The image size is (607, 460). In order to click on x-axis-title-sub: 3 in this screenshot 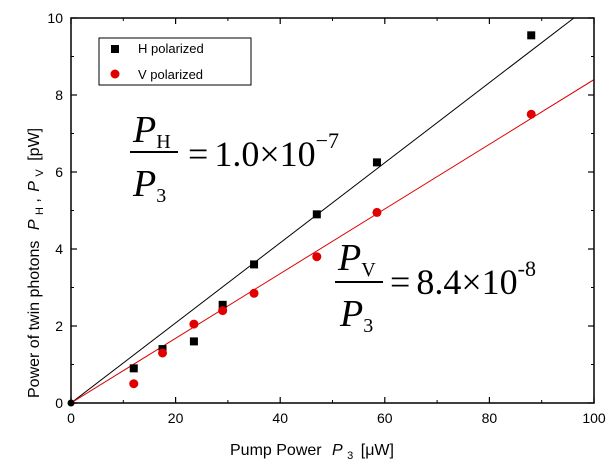, I will do `click(350, 455)`.